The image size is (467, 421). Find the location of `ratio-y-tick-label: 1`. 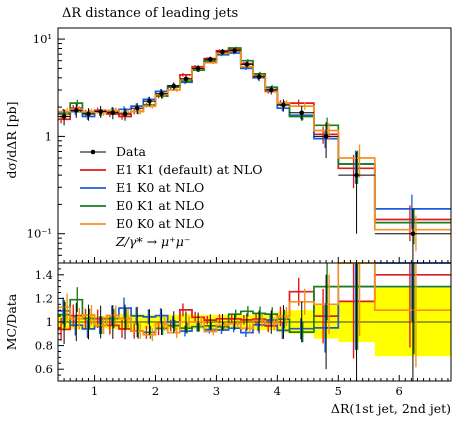

ratio-y-tick-label: 1 is located at coordinates (49, 322).